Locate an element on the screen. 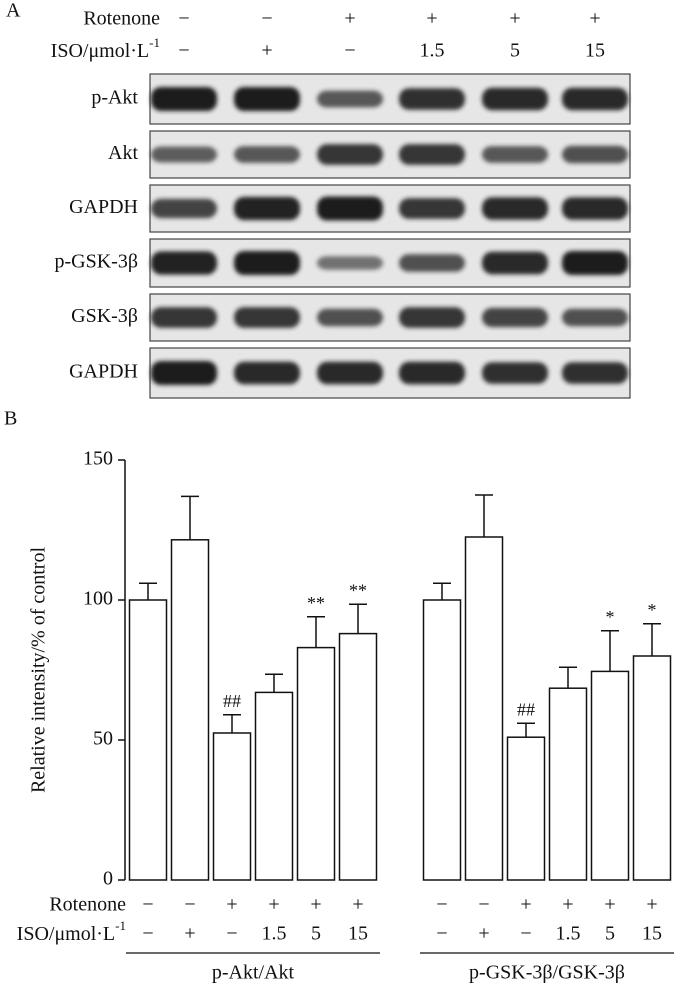  row-label: ISO/μmol·L-1 is located at coordinates (105, 48).